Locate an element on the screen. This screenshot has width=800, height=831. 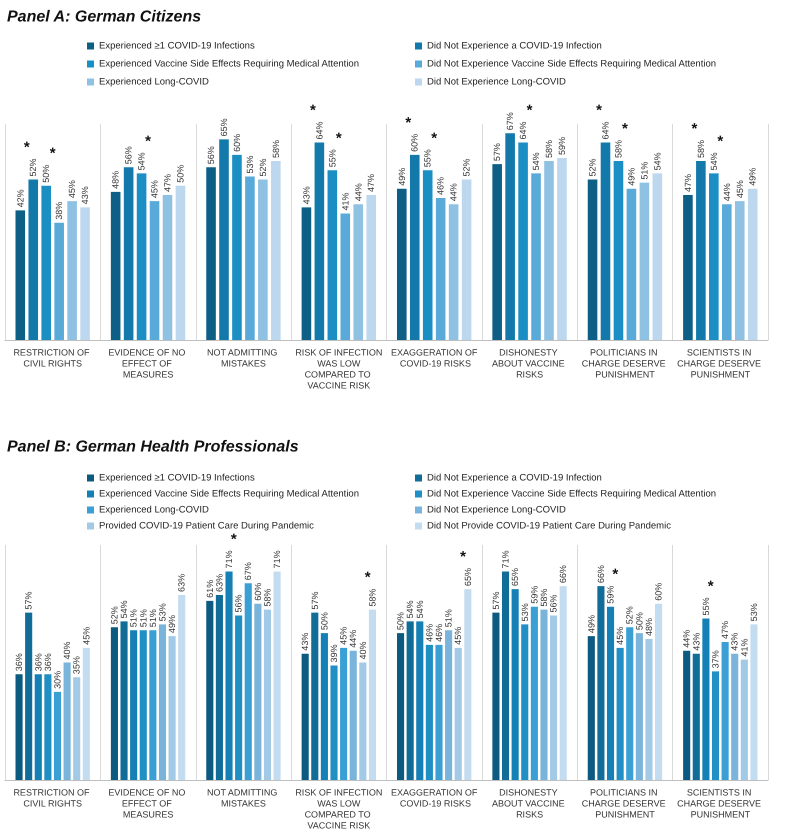
legend-label: Experienced Vaccine Side Effects Requiring Medical Attention is located at coordinates (229, 494).